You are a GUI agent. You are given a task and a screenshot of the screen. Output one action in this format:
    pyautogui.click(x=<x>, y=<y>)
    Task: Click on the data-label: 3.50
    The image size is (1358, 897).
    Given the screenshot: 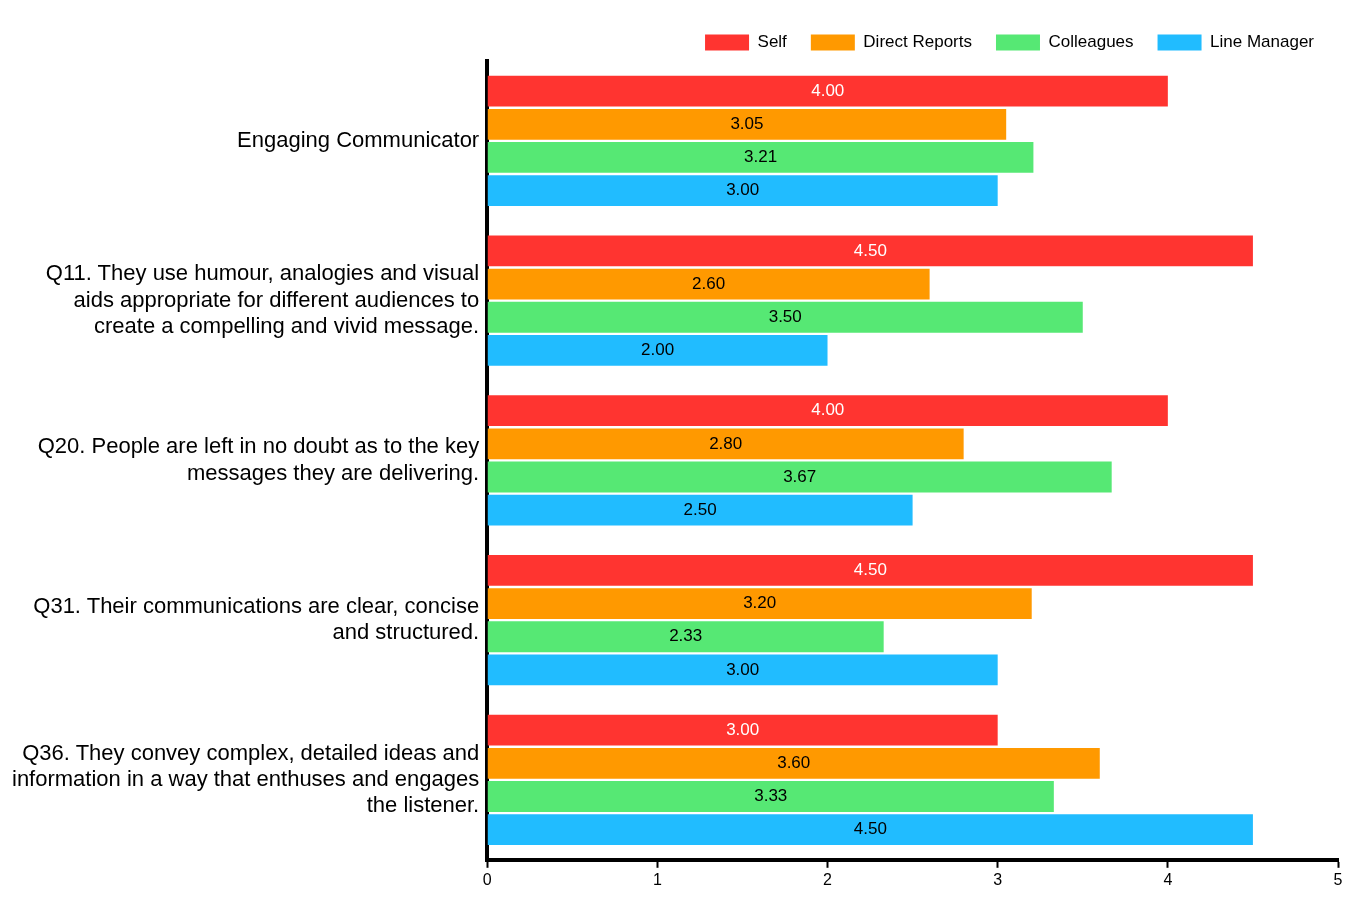 What is the action you would take?
    pyautogui.click(x=785, y=316)
    